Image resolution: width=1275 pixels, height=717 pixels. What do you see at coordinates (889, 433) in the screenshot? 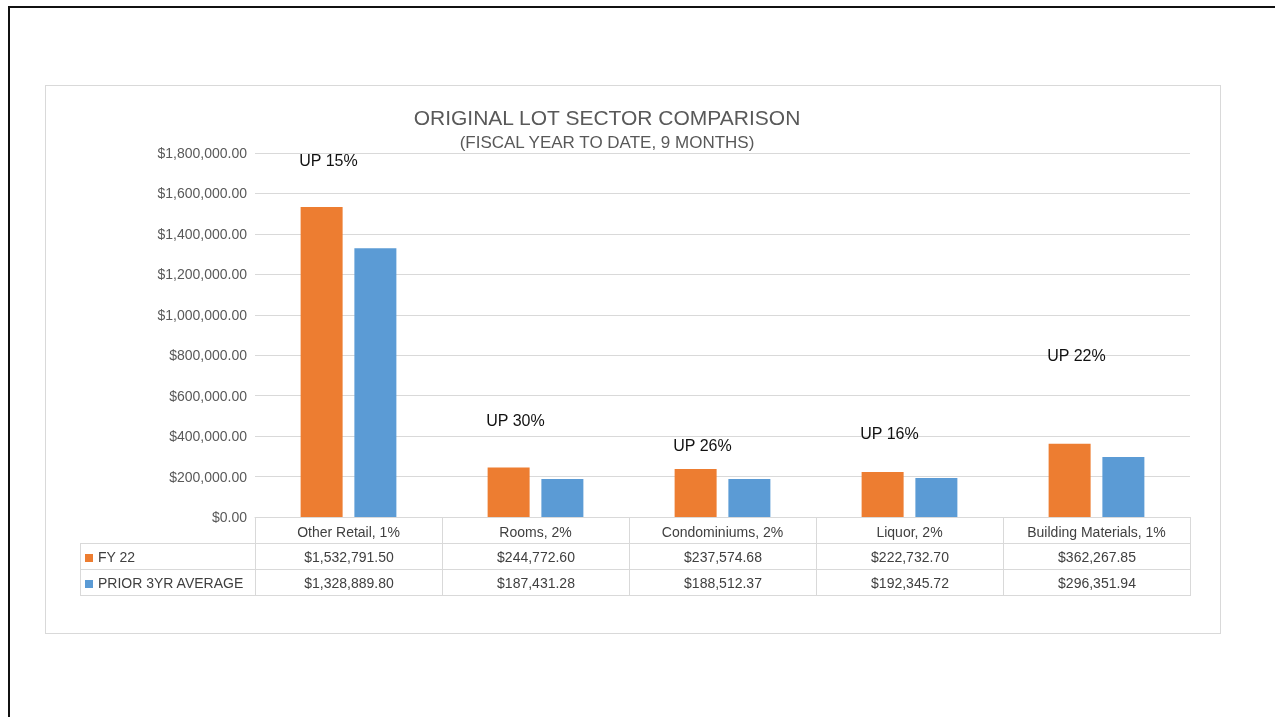
I see `annotation: UP 16%` at bounding box center [889, 433].